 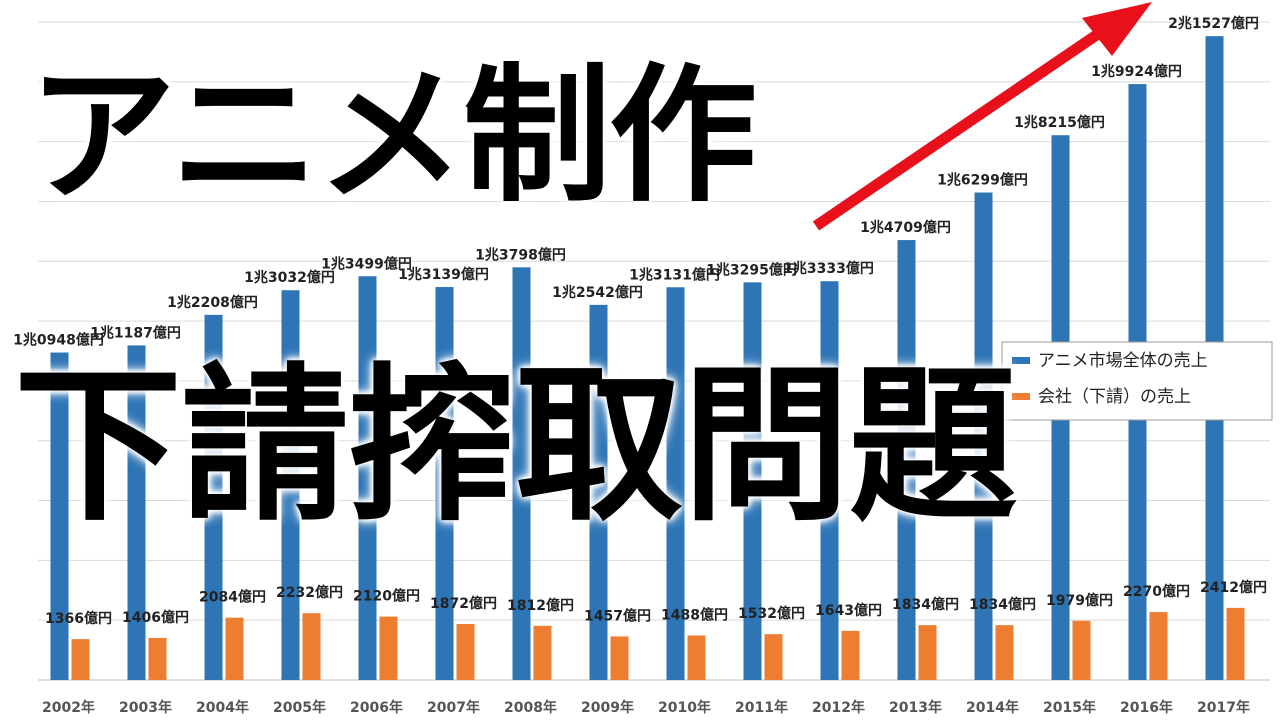 What do you see at coordinates (1156, 591) in the screenshot?
I see `value-label-subcontract: 2270億円` at bounding box center [1156, 591].